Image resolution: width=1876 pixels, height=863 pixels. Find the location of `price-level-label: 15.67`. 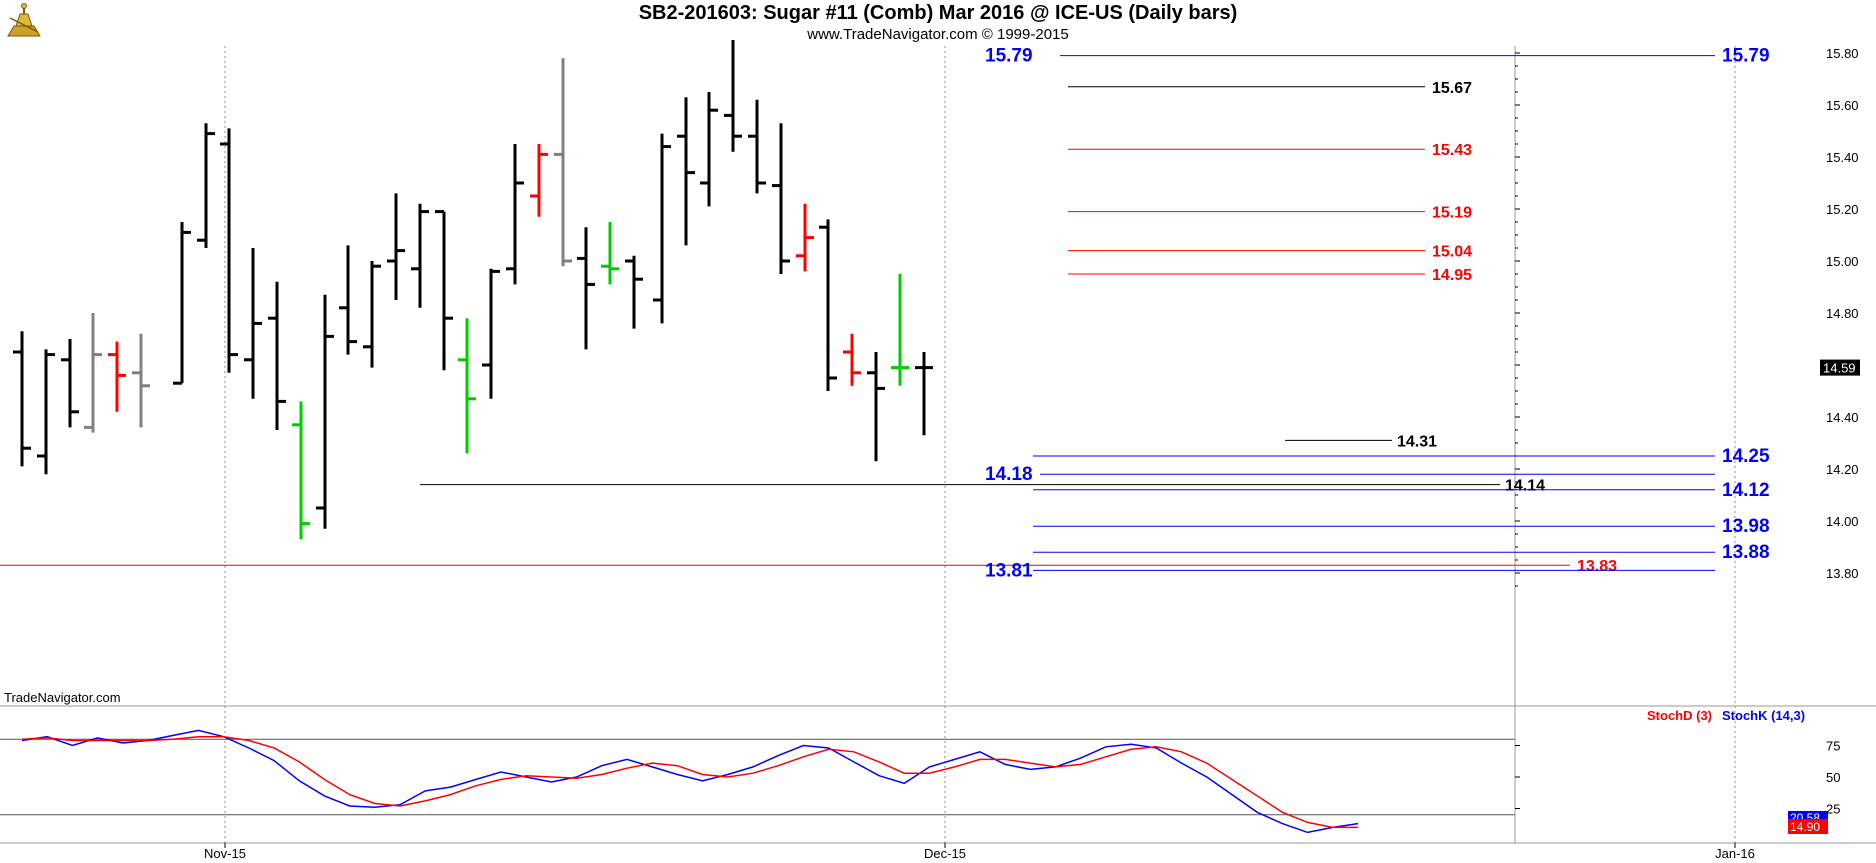

price-level-label: 15.67 is located at coordinates (1452, 88).